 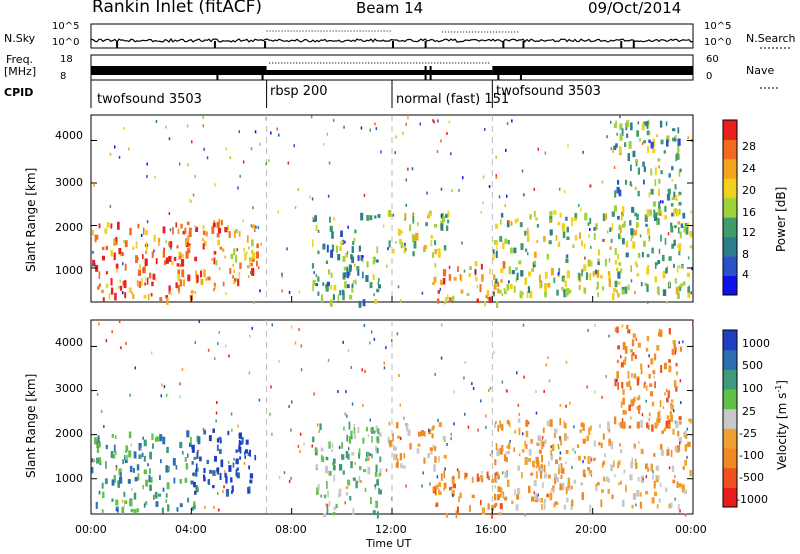 I want to click on power-cb-frame, so click(x=730, y=207).